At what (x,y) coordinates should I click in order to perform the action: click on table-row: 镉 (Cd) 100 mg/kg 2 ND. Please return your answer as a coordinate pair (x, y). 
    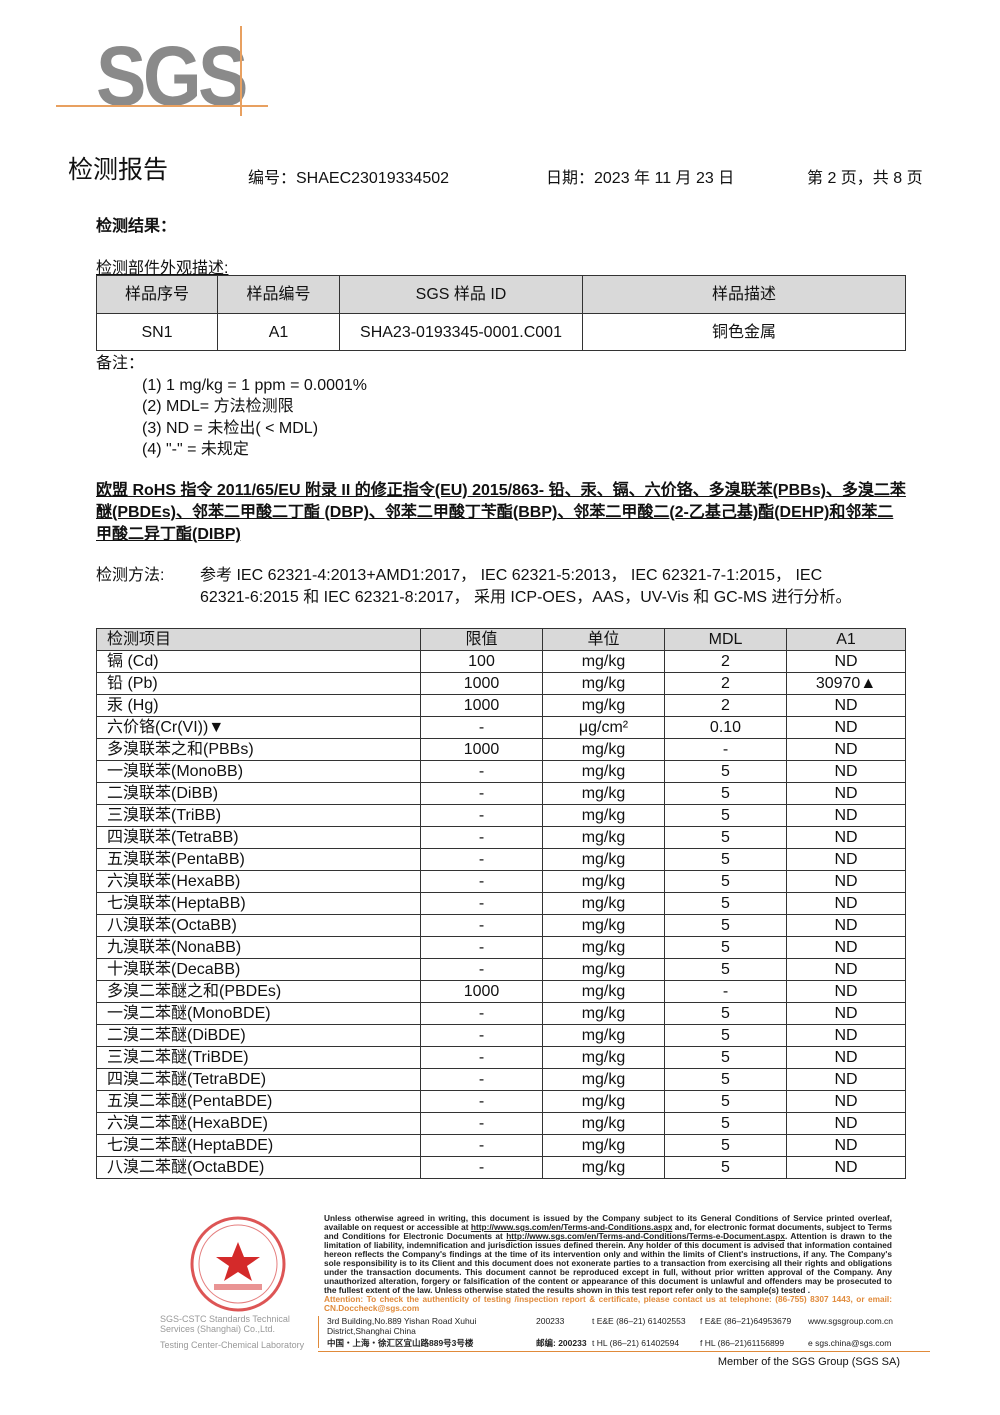
    Looking at the image, I should click on (501, 661).